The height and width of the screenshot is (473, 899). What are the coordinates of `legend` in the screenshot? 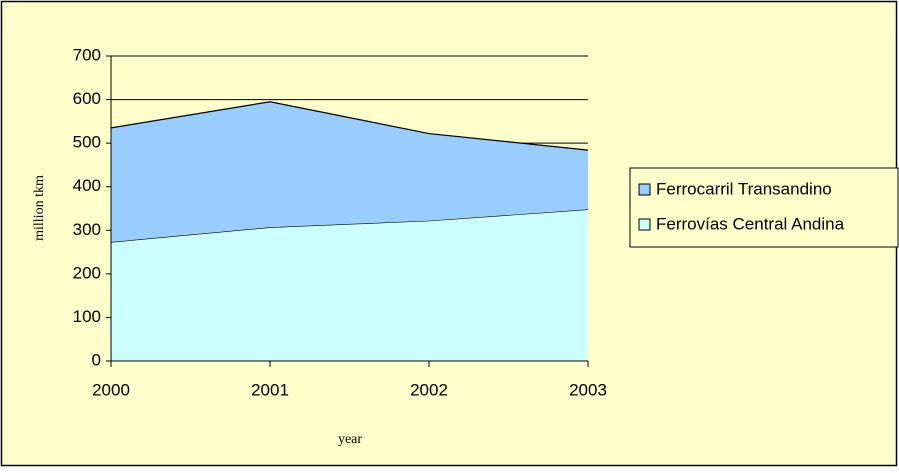 It's located at (764, 207).